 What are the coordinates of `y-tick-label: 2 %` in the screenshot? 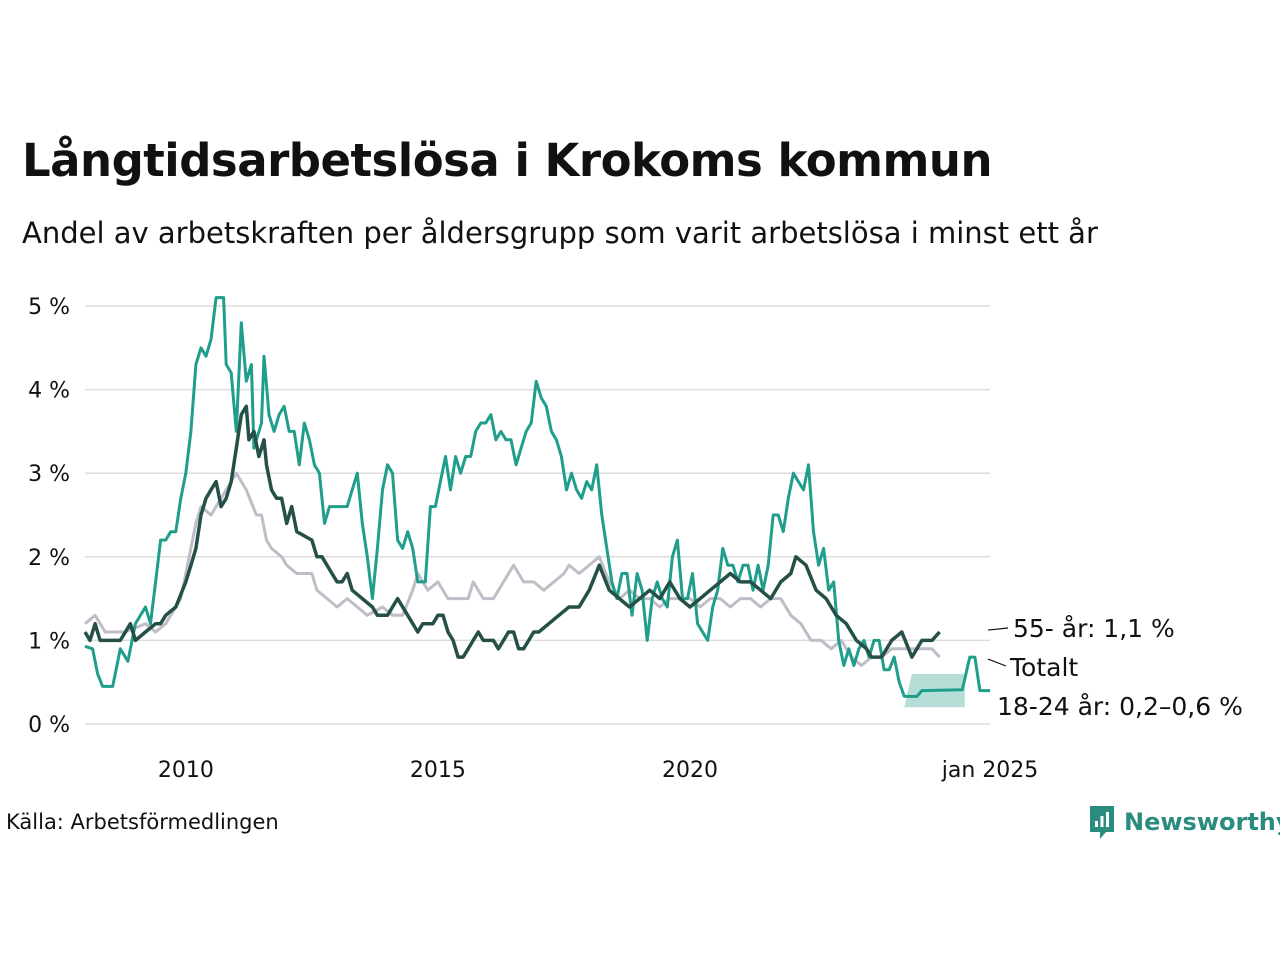 It's located at (49, 558).